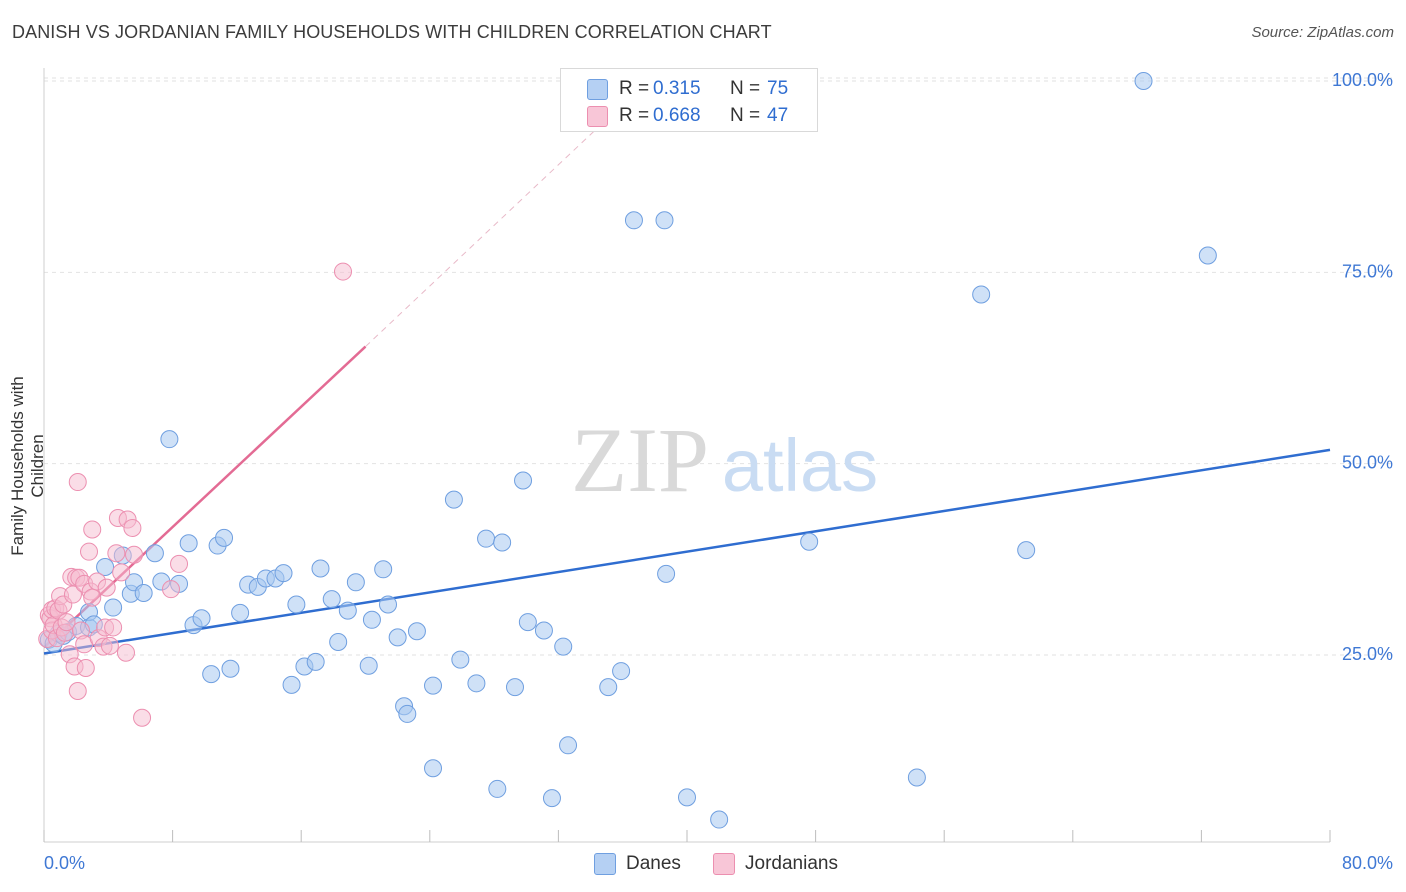  What do you see at coordinates (778, 115) in the screenshot?
I see `legend-n-value-jordanians: 47` at bounding box center [778, 115].